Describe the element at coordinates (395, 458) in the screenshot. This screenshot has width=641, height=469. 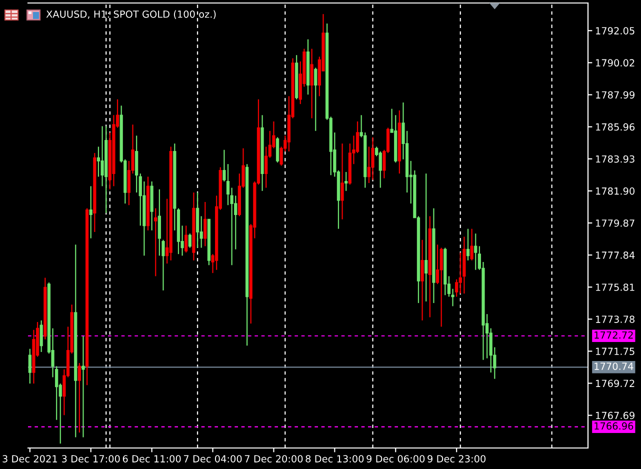
I see `x-tick-label: 9 Dec 06:00` at that location.